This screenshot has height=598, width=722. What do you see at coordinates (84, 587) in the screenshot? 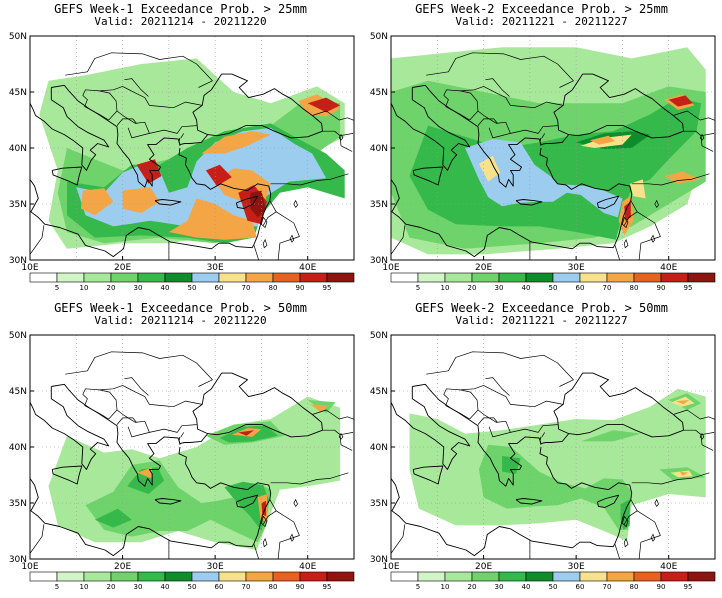
I see `colorbar-label: 10` at bounding box center [84, 587].